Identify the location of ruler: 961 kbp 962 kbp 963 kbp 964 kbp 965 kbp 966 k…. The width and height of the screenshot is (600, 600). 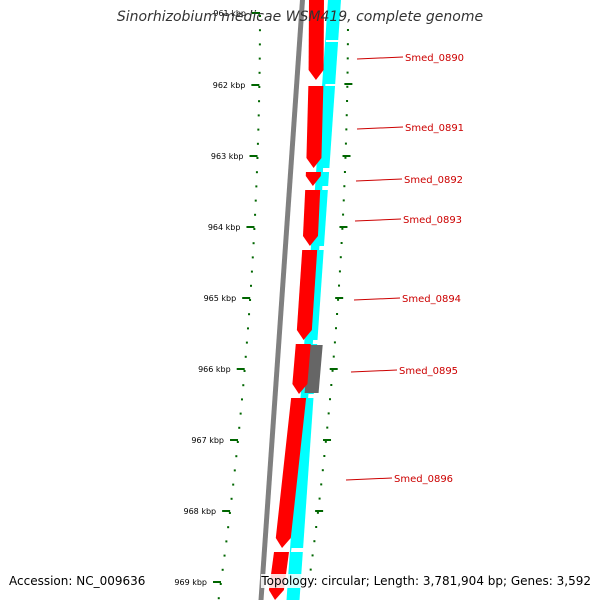
(217, 304).